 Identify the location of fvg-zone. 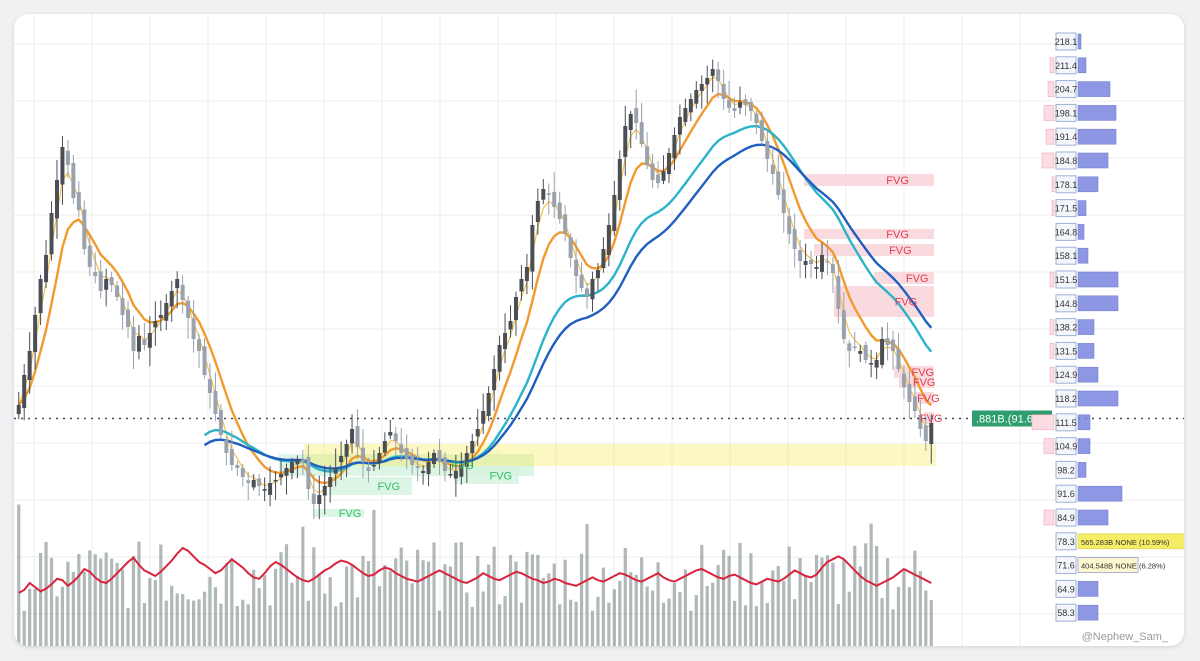
(929, 418).